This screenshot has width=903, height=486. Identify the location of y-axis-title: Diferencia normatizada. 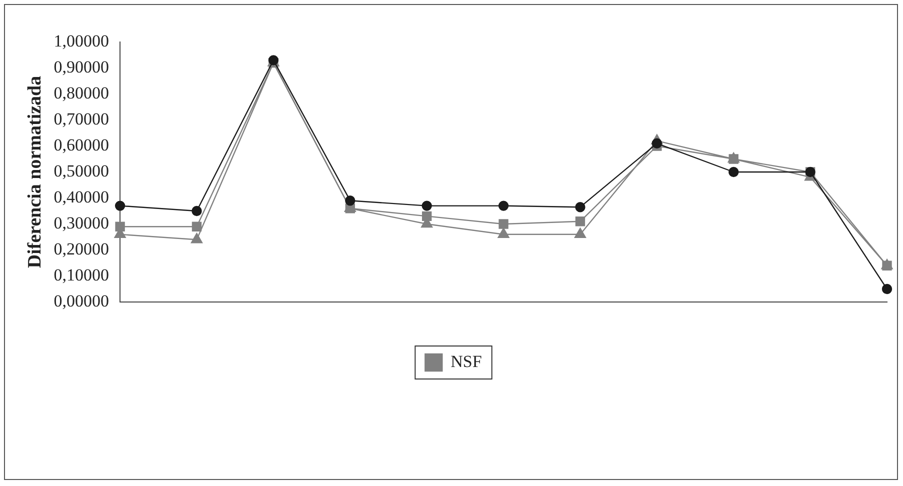
(35, 171).